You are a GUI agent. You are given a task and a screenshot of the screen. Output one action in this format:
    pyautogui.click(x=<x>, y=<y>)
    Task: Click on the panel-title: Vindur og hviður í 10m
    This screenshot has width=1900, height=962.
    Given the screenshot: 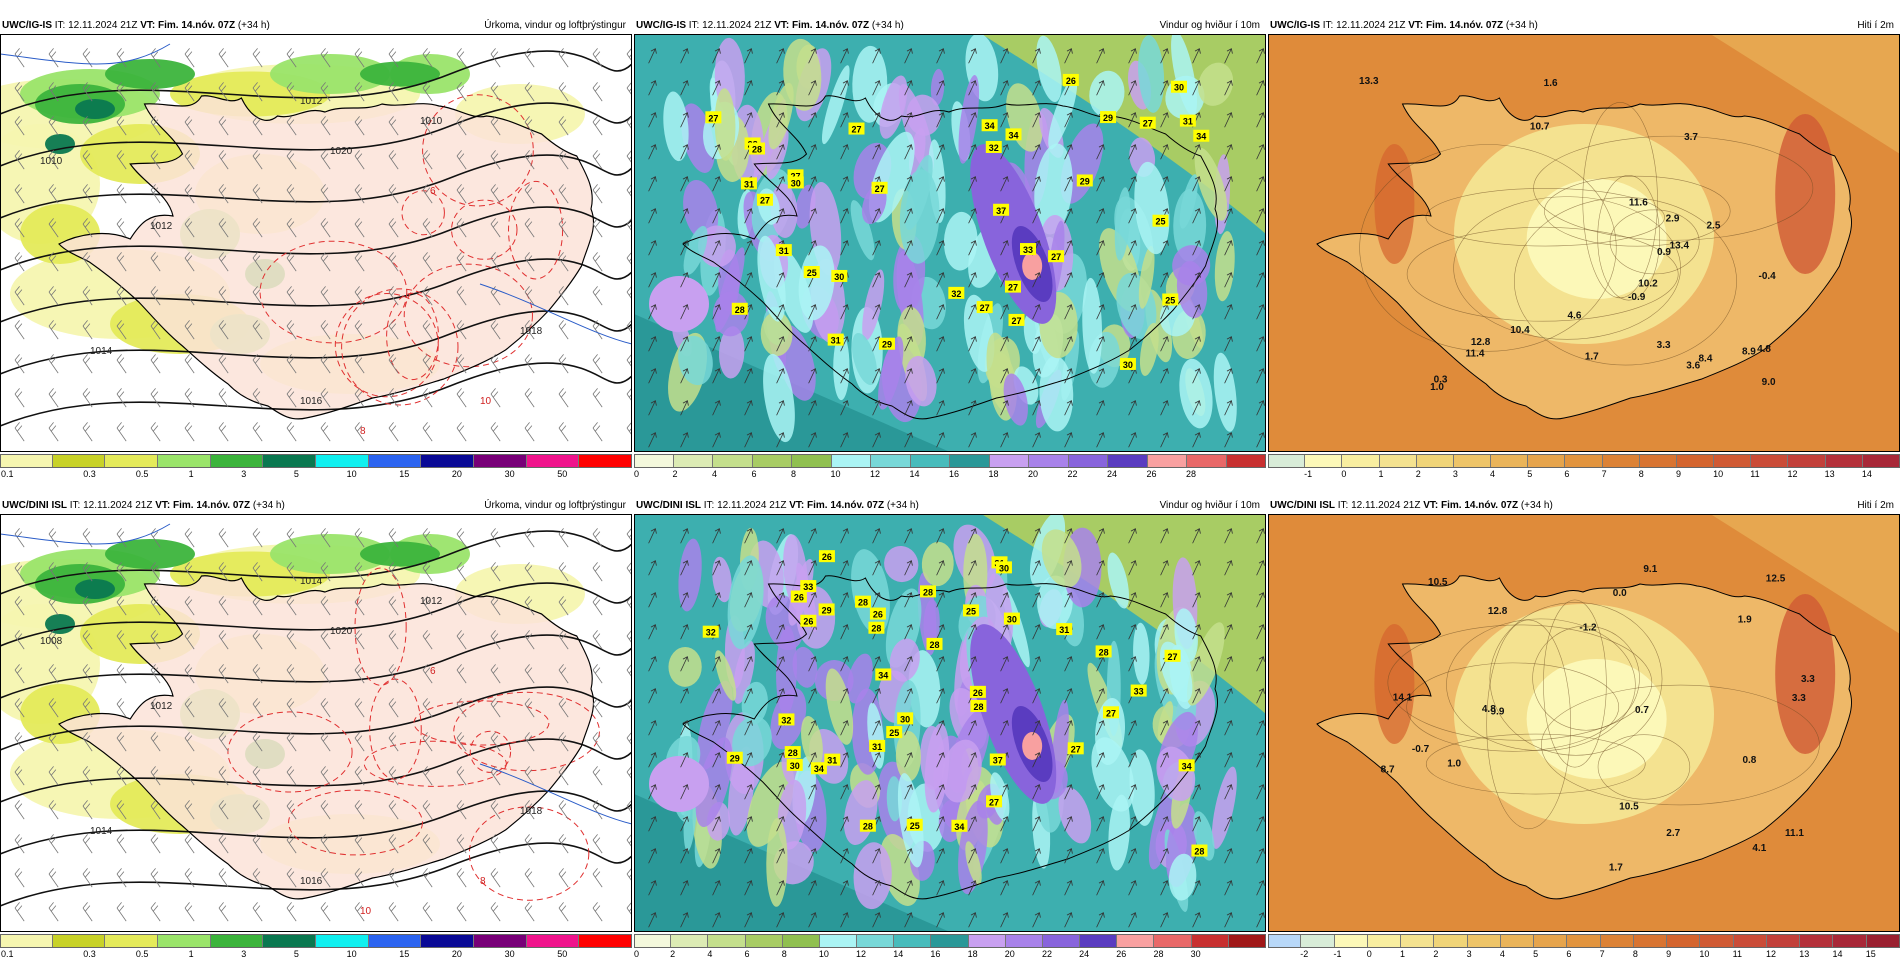 What is the action you would take?
    pyautogui.click(x=1209, y=25)
    